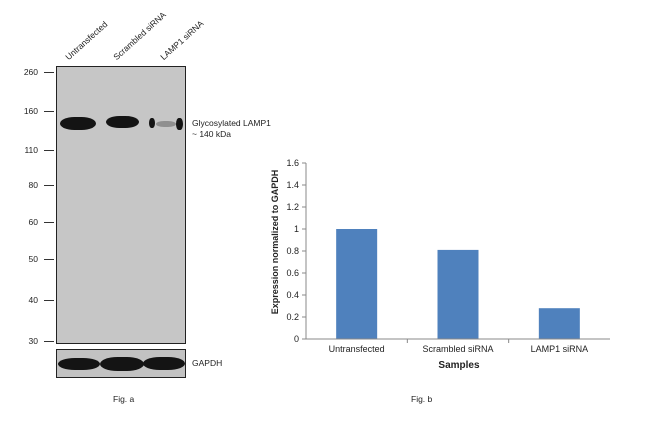 This screenshot has height=448, width=650. What do you see at coordinates (179, 124) in the screenshot?
I see `lamp1-band-lamp1-sirna-right` at bounding box center [179, 124].